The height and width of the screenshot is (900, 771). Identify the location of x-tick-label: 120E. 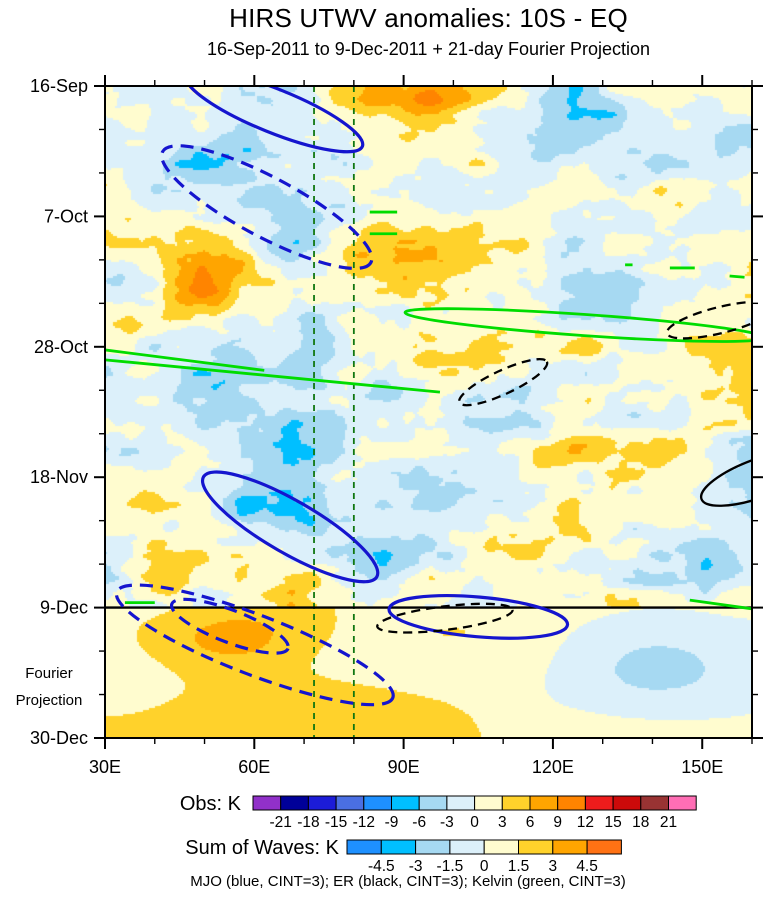
(553, 767).